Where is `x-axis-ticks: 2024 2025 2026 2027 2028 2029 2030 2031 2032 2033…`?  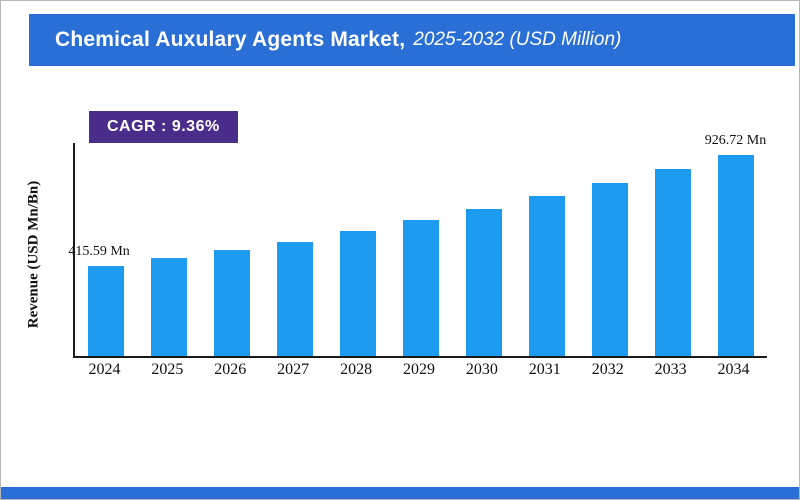
x-axis-ticks: 2024 2025 2026 2027 2028 2029 2030 2031 2032 2033… is located at coordinates (419, 370).